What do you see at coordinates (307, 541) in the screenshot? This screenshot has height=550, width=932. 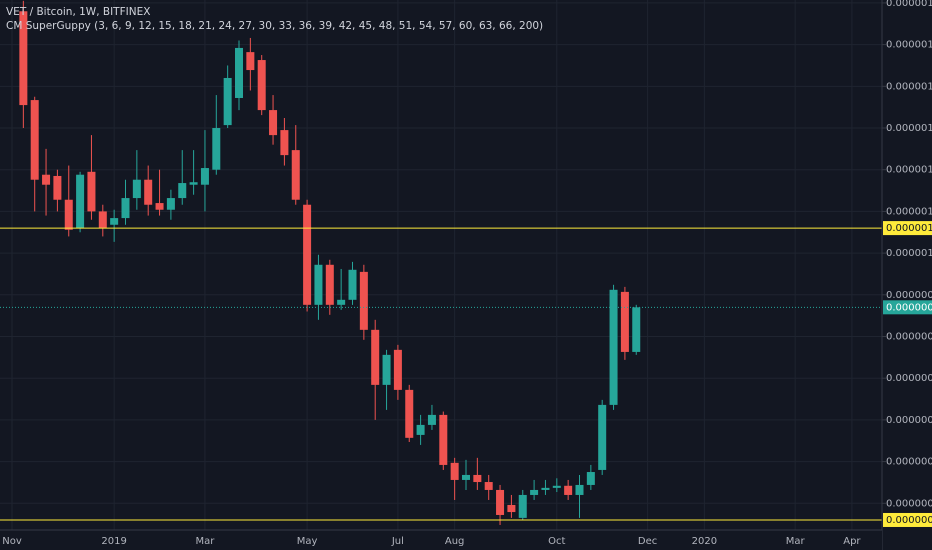 I see `x-tick-label: May` at bounding box center [307, 541].